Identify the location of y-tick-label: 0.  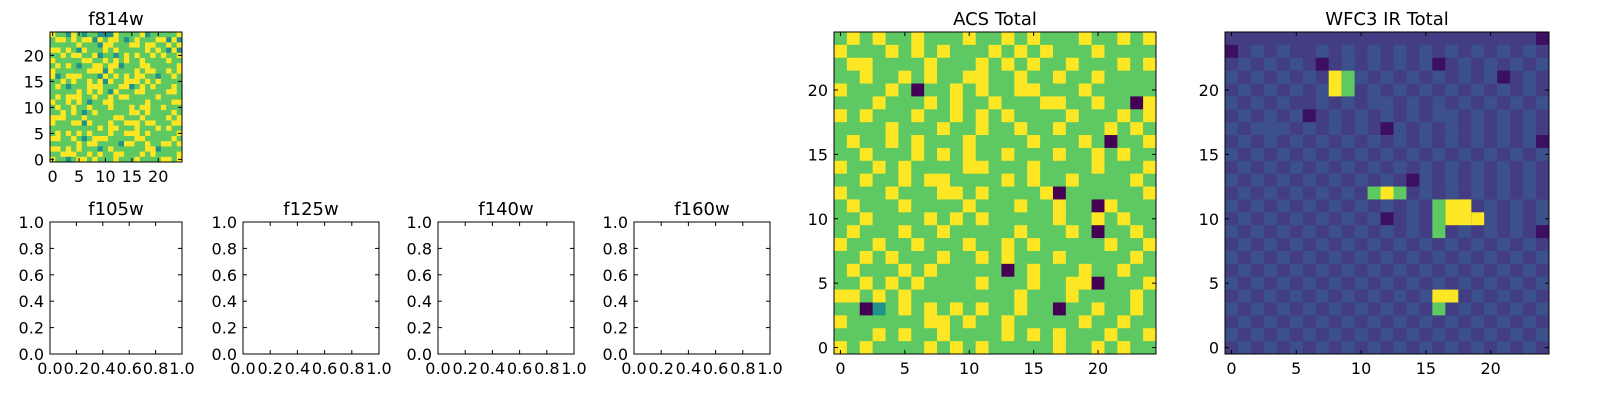
(39, 159).